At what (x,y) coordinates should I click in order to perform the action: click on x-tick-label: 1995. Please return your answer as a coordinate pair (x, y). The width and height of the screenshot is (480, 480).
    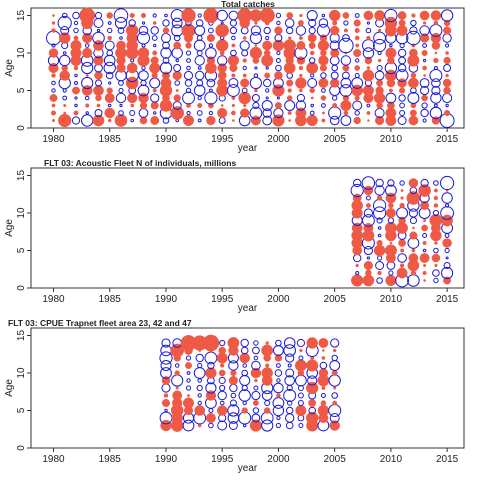
    Looking at the image, I should click on (222, 139).